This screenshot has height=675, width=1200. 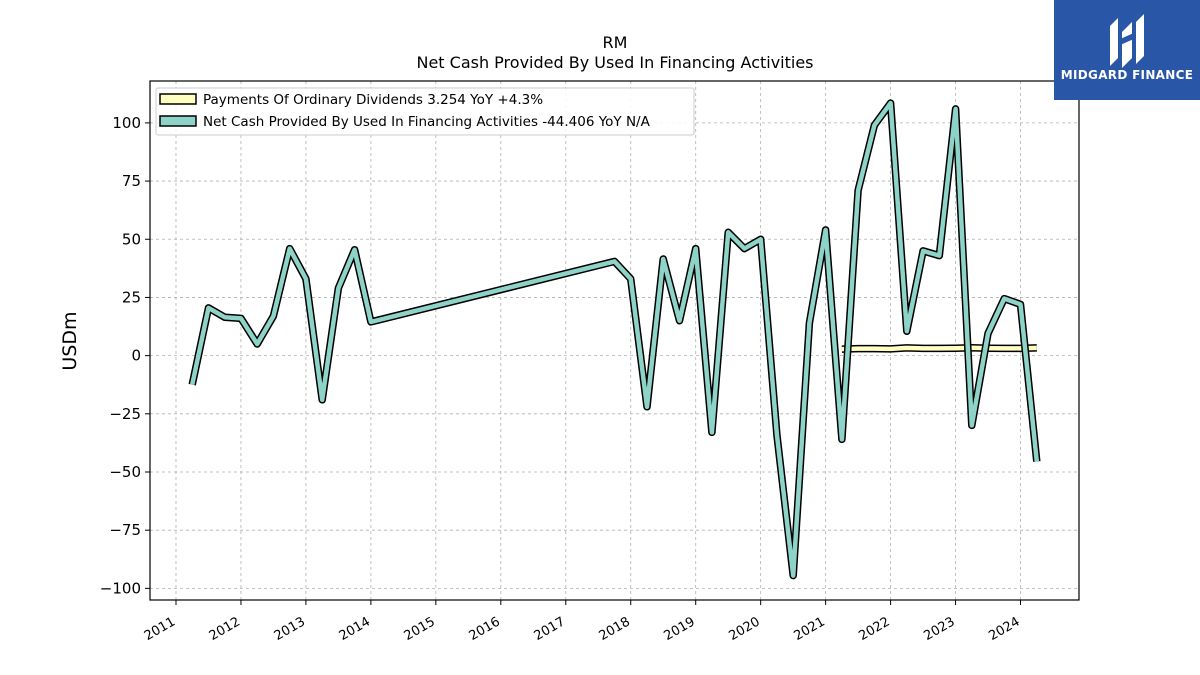 What do you see at coordinates (125, 530) in the screenshot?
I see `y-tick-label: −75` at bounding box center [125, 530].